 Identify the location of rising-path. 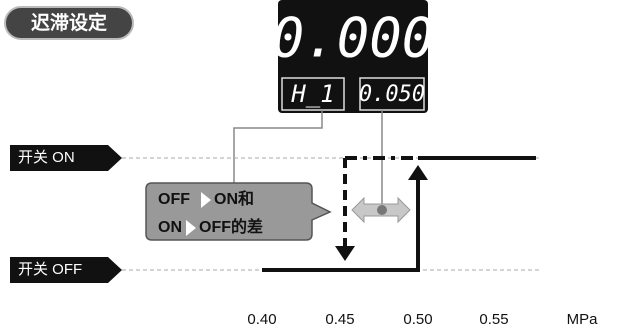
(341, 225).